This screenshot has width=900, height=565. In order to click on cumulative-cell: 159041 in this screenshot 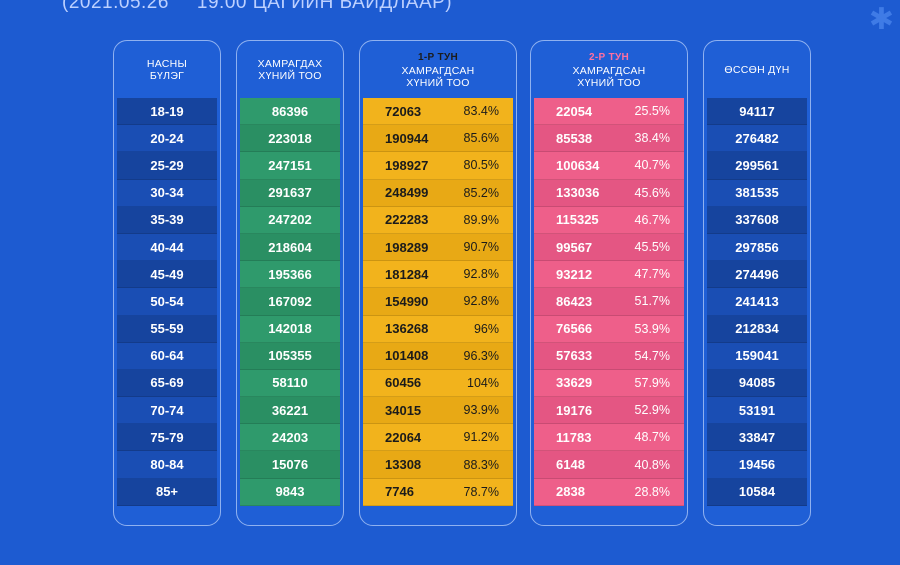, I will do `click(757, 356)`.